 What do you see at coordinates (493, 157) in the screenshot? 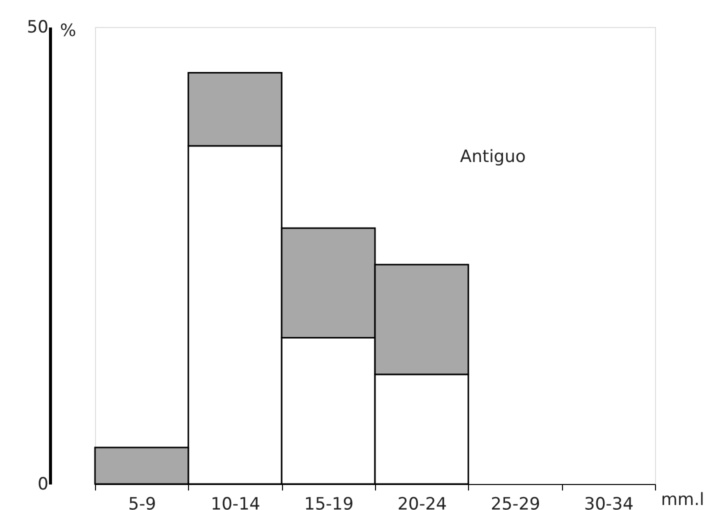
I see `annotation: Antiguo` at bounding box center [493, 157].